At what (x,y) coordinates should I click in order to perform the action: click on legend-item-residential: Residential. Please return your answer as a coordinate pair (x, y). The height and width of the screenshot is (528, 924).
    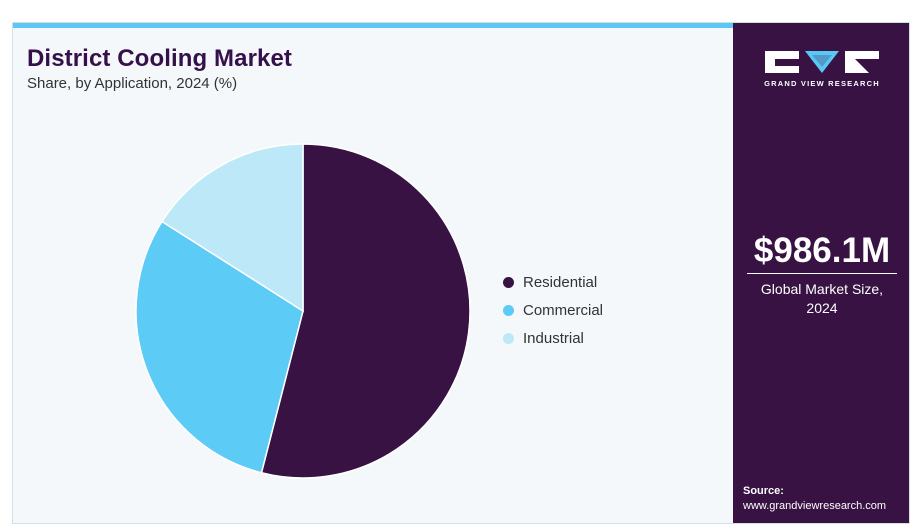
    Looking at the image, I should click on (553, 282).